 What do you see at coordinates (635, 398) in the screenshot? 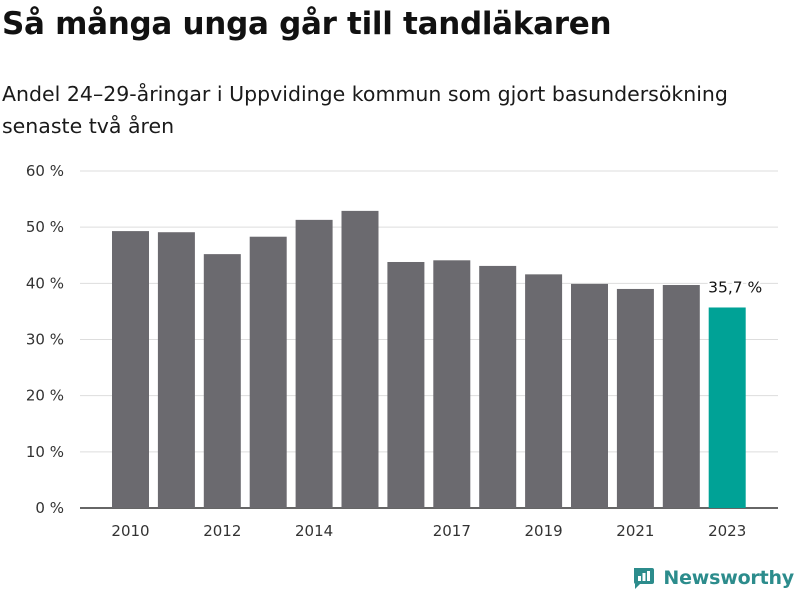
I see `bar-2021` at bounding box center [635, 398].